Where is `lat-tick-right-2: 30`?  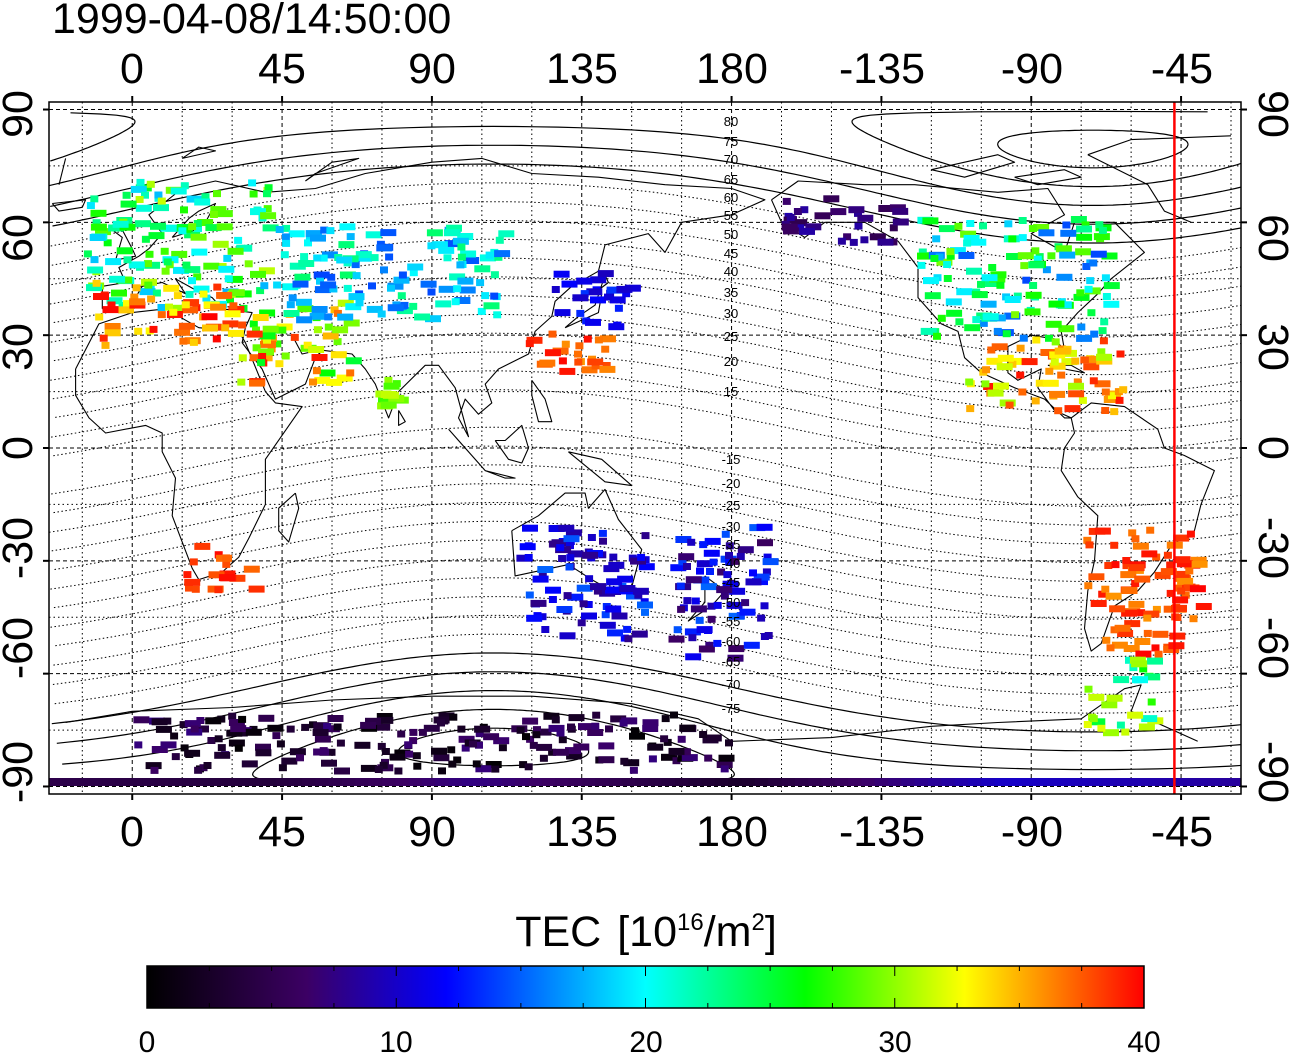
lat-tick-right-2: 30 is located at coordinates (1270, 347).